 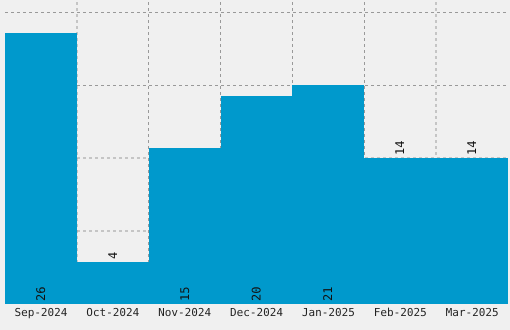 I want to click on x-tick-label: Oct-2024, so click(x=113, y=312).